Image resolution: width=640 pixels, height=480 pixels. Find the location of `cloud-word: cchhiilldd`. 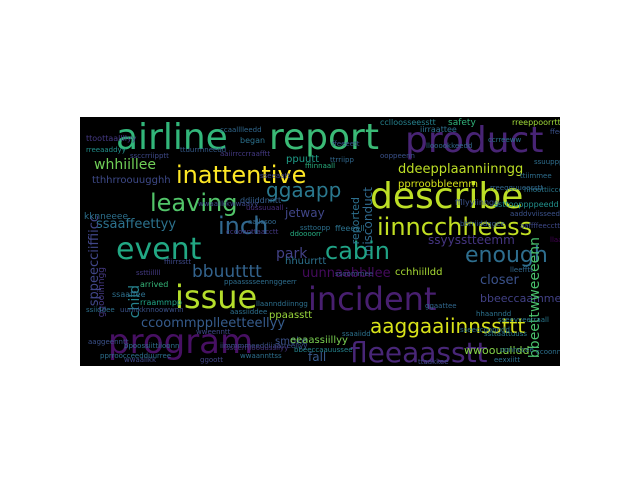

cloud-word: cchhiilldd is located at coordinates (419, 272).